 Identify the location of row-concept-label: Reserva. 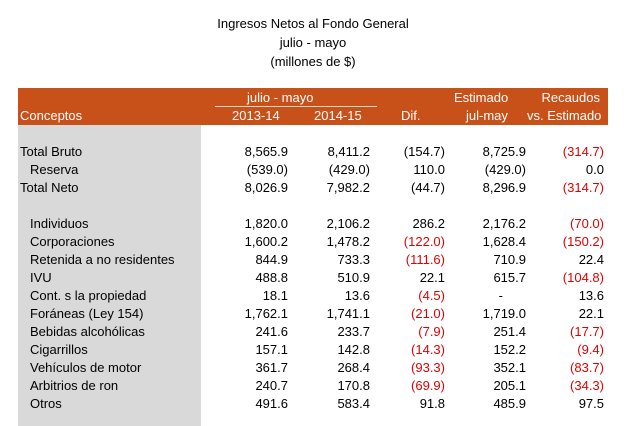
(54, 169).